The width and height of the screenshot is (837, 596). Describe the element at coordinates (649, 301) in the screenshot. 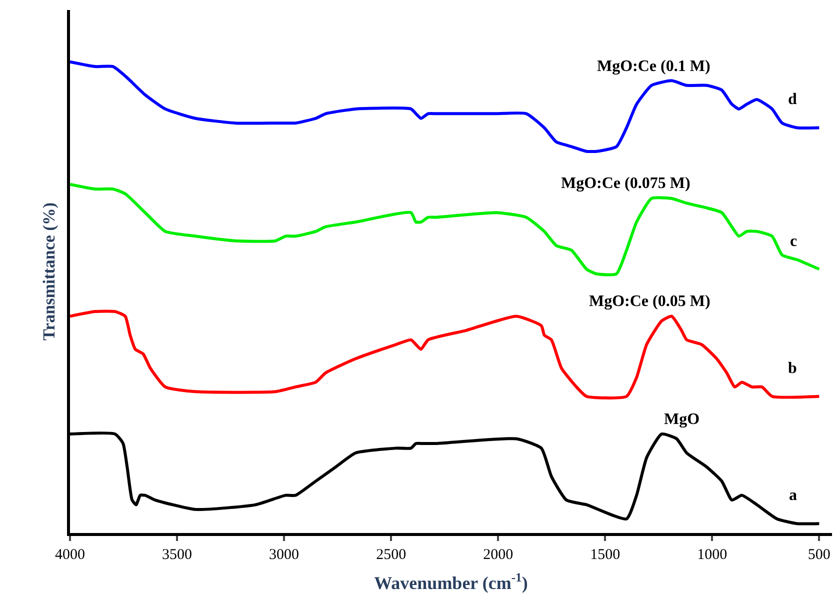

I see `series-label: MgO:Ce (0.05 M)` at that location.